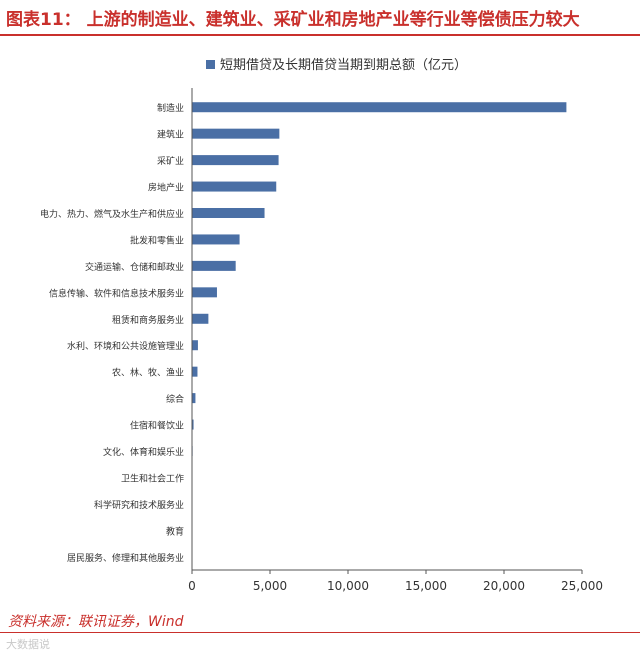  Describe the element at coordinates (96, 622) in the screenshot. I see `source-note: 资料来源：联讯证券，Wind` at that location.